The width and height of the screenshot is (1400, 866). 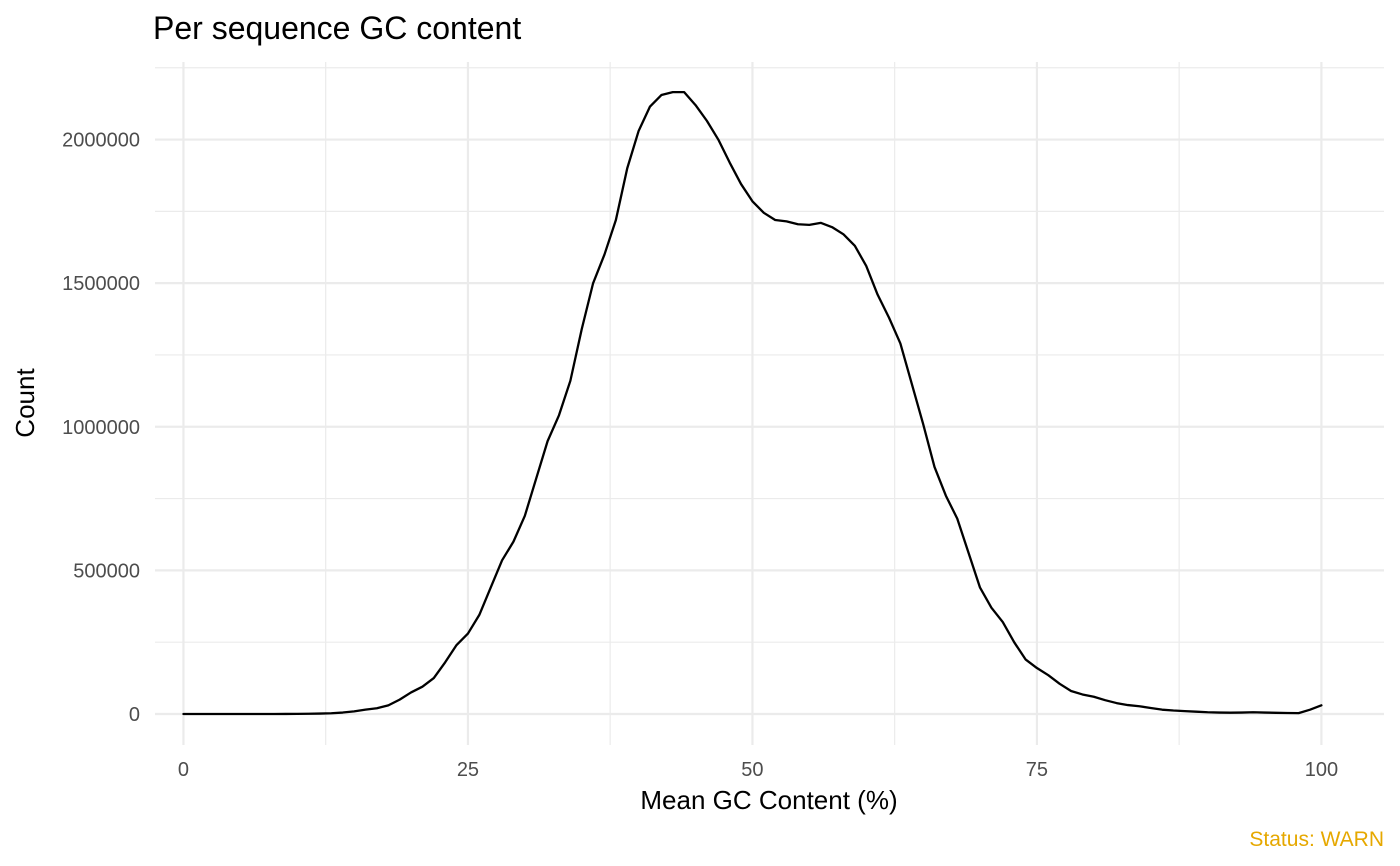 What do you see at coordinates (25, 403) in the screenshot?
I see `y-axis-title: Count` at bounding box center [25, 403].